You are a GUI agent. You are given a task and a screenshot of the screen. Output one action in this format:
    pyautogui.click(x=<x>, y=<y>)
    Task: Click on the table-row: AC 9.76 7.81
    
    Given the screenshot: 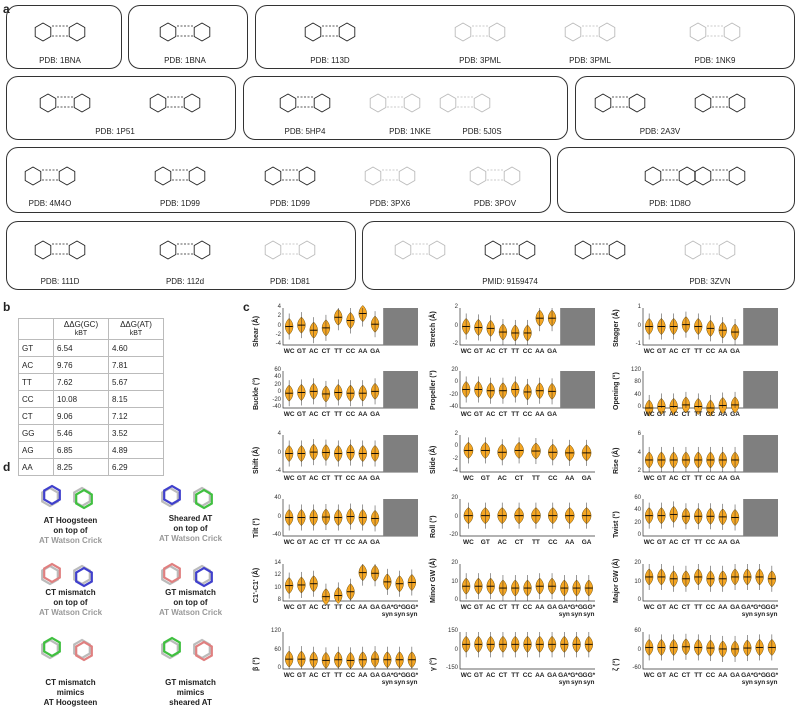 What is the action you would take?
    pyautogui.click(x=91, y=365)
    